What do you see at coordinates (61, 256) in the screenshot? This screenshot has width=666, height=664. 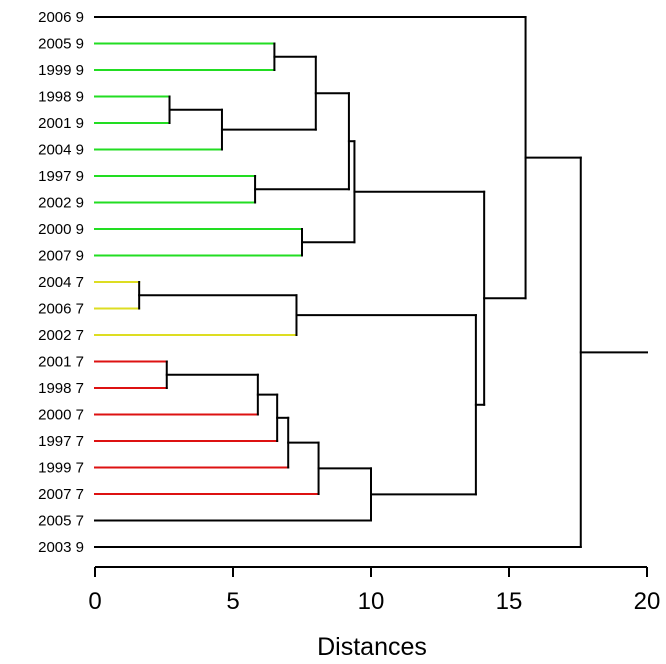 I see `leaf-label: 2007 9` at bounding box center [61, 256].